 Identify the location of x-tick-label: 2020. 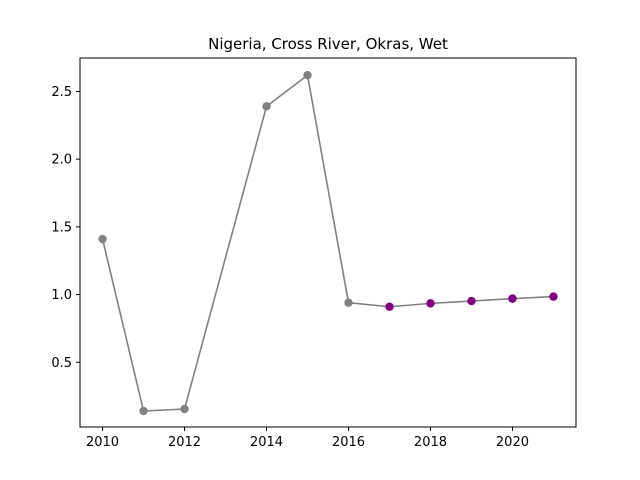
(512, 442).